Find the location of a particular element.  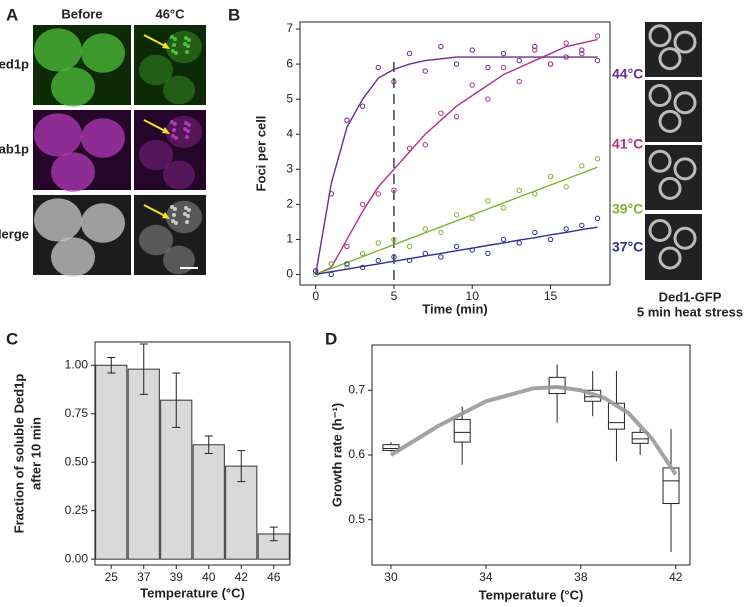

panel-label: B is located at coordinates (234, 14).